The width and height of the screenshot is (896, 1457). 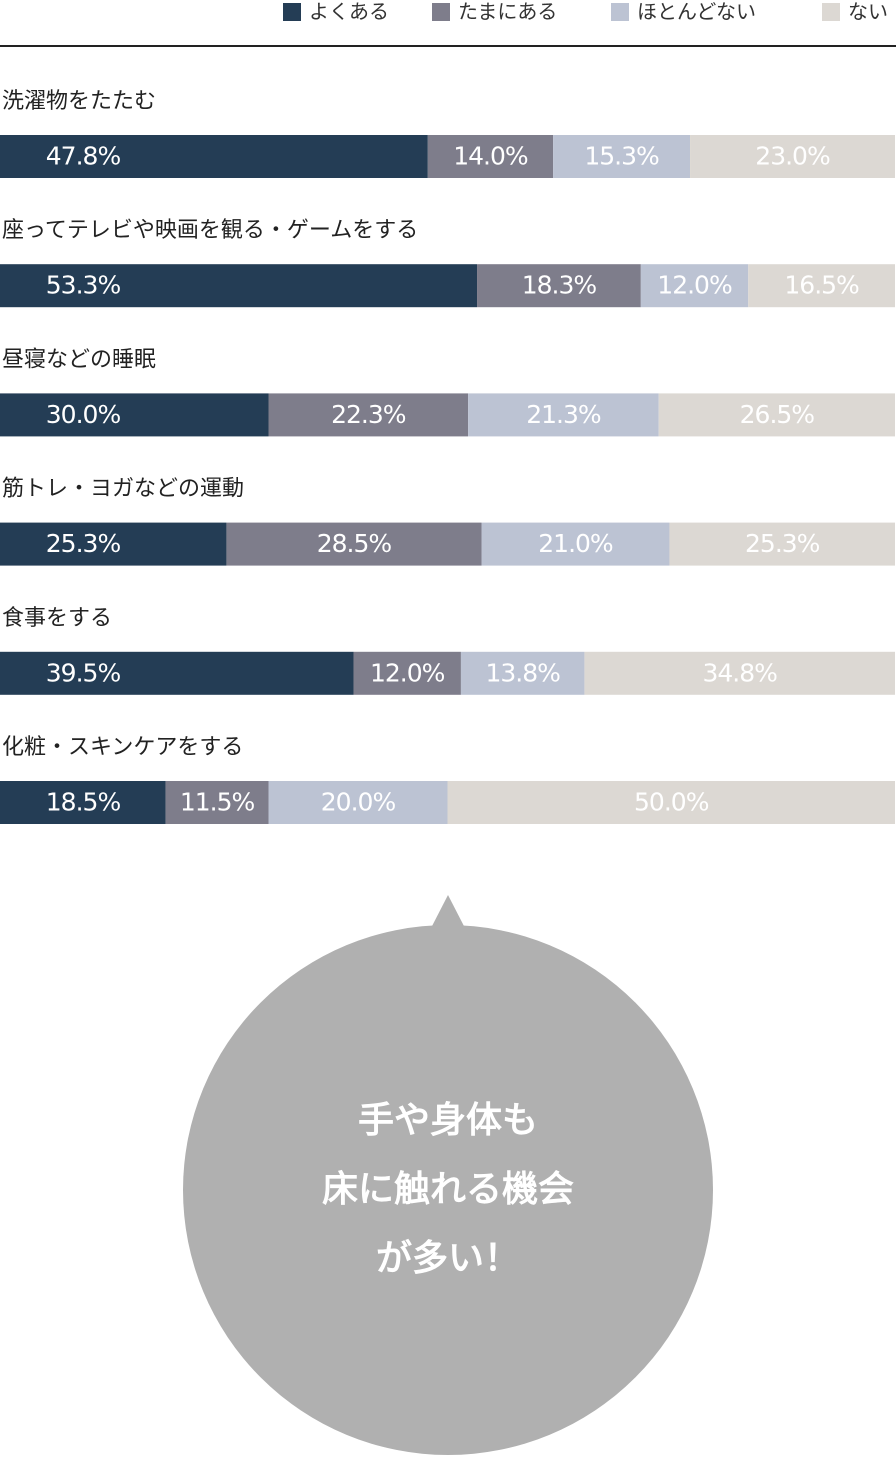 What do you see at coordinates (507, 12) in the screenshot?
I see `legend-label: たまにある` at bounding box center [507, 12].